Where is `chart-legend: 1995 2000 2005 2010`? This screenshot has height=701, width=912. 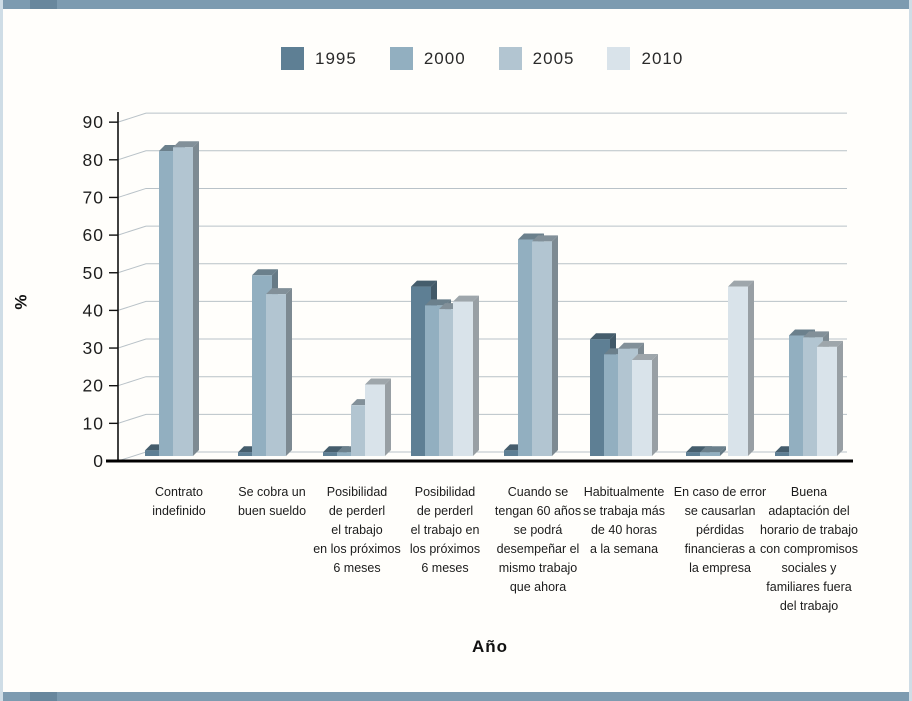
chart-legend: 1995 2000 2005 2010 is located at coordinates (498, 58).